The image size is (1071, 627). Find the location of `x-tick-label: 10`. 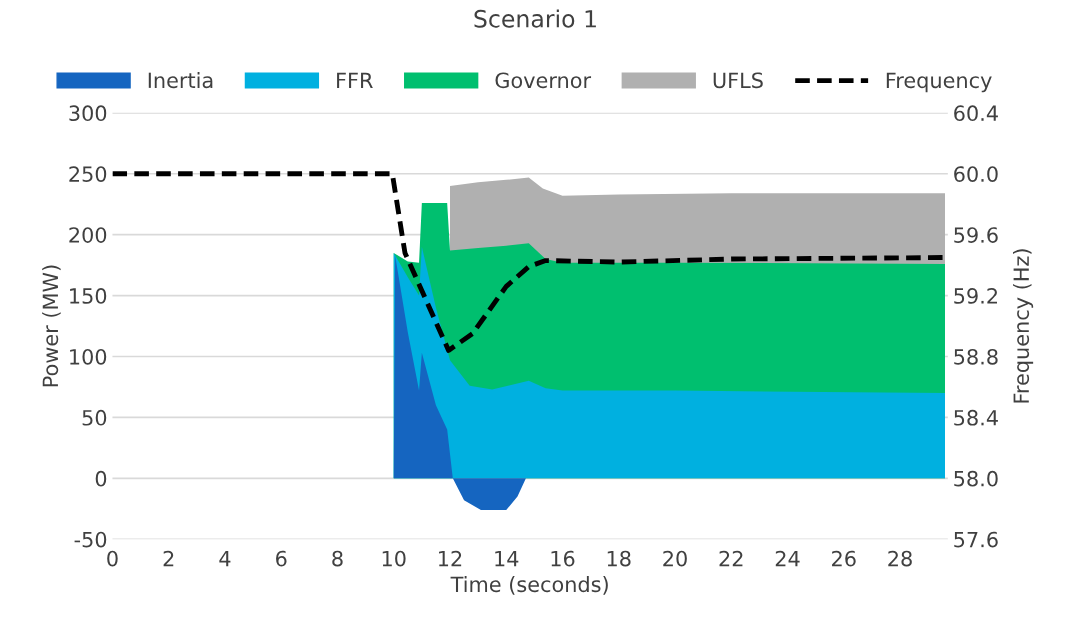

x-tick-label: 10 is located at coordinates (394, 558).